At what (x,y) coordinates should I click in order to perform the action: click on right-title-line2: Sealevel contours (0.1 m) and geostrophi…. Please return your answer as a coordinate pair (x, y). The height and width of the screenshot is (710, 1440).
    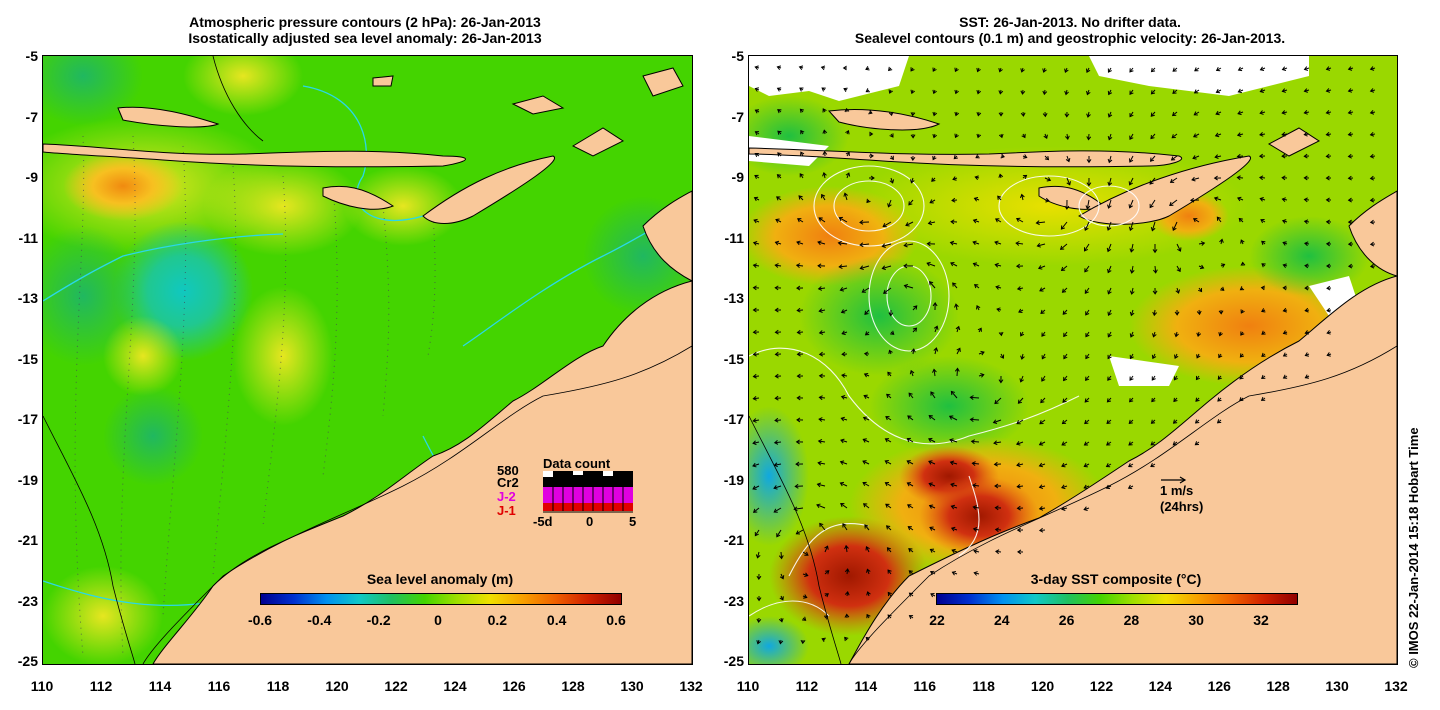
    Looking at the image, I should click on (1070, 38).